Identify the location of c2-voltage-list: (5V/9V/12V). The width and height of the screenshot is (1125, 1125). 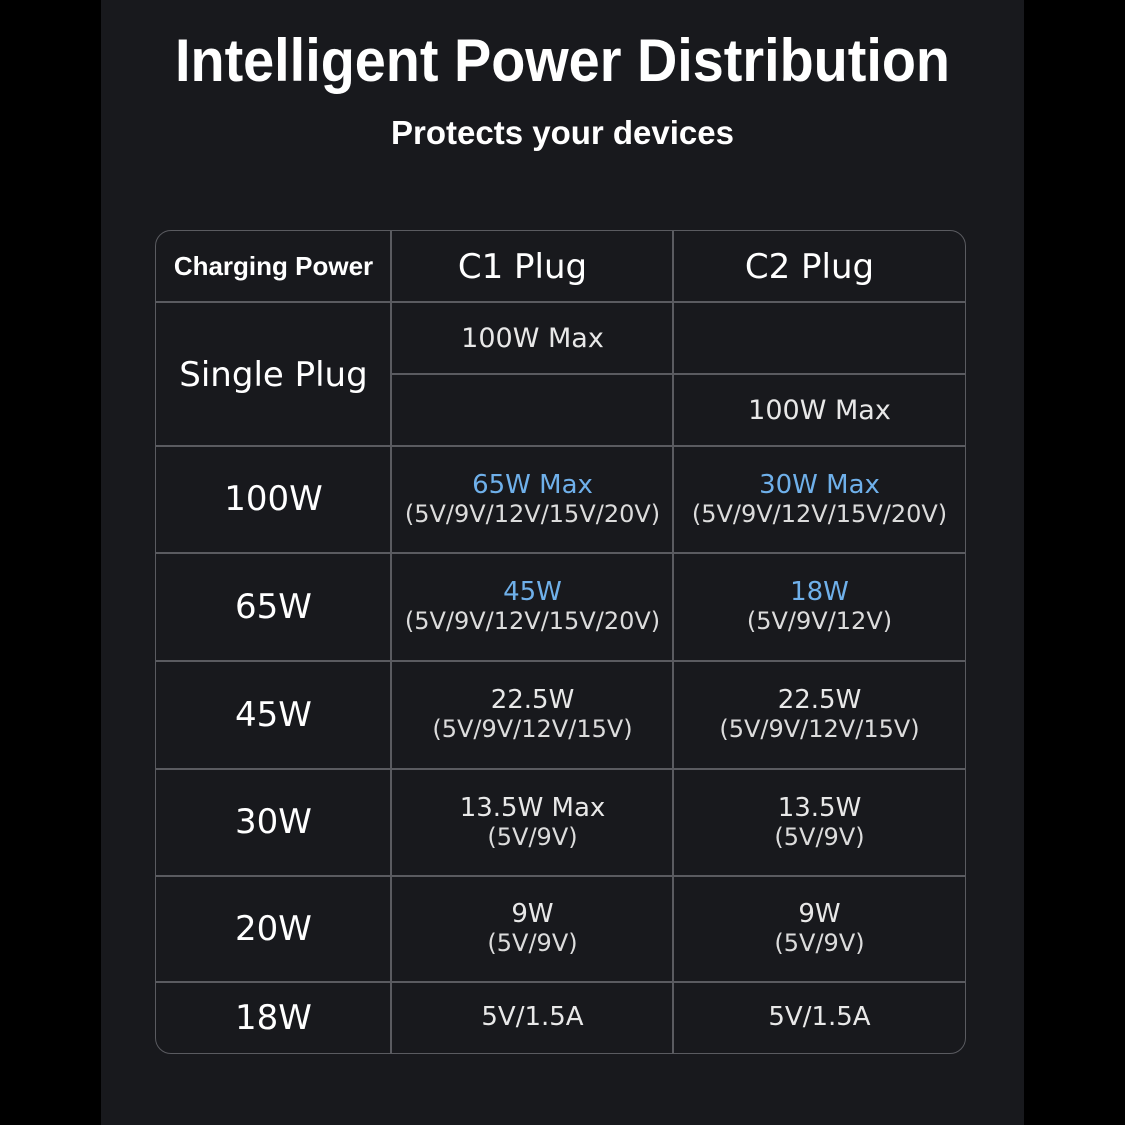
(819, 621).